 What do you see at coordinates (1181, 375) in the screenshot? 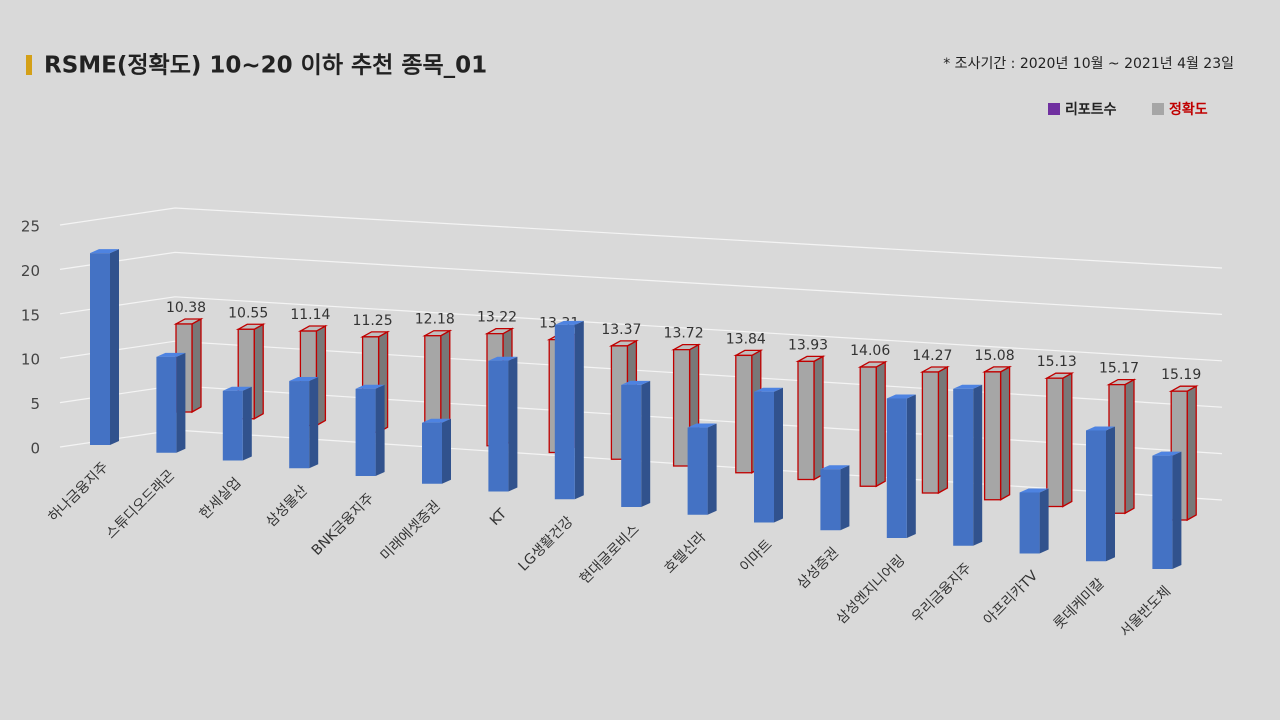
I see `data-label: 15.19` at bounding box center [1181, 375].